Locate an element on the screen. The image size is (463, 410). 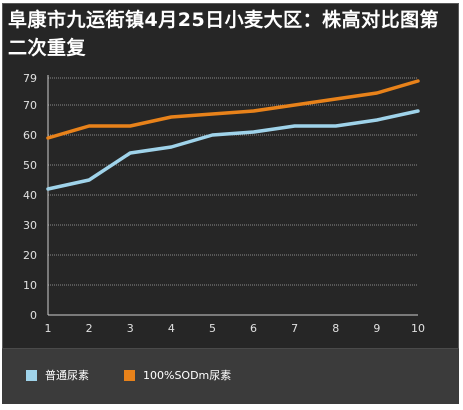
x-tick-label-9: 9 is located at coordinates (376, 328).